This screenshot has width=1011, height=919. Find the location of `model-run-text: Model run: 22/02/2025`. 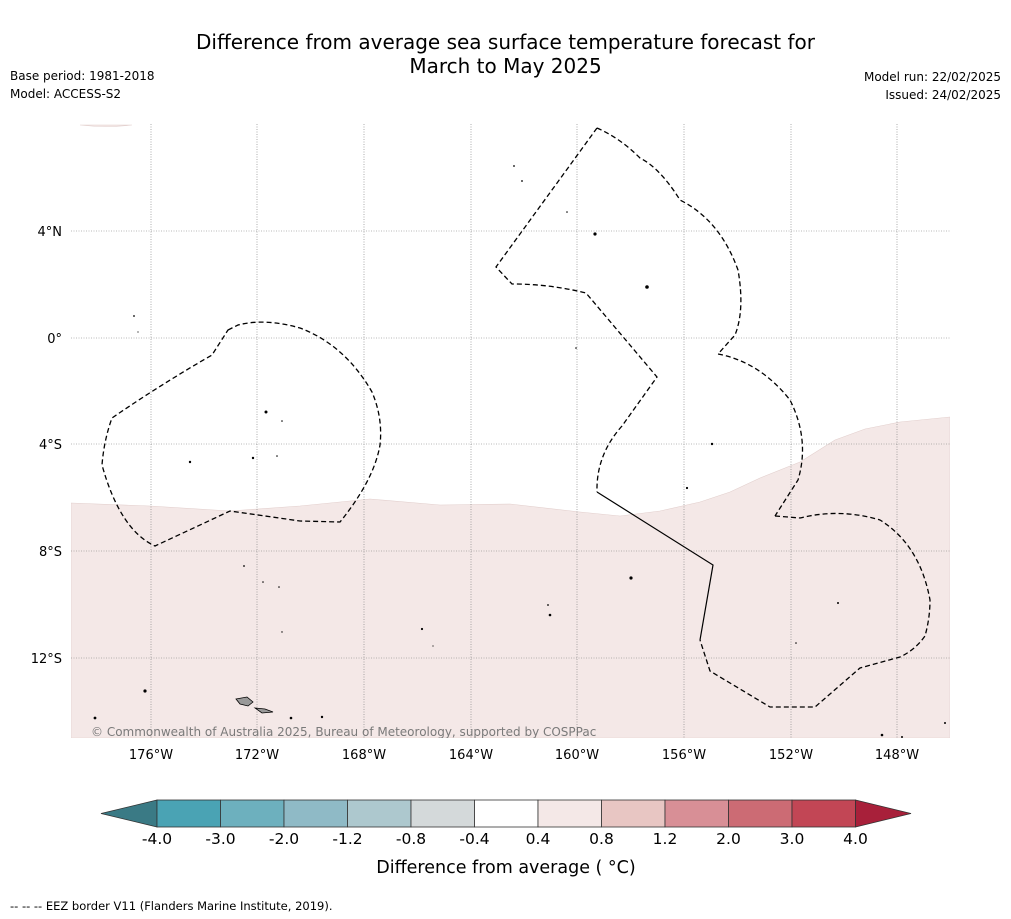

model-run-text: Model run: 22/02/2025 is located at coordinates (932, 77).